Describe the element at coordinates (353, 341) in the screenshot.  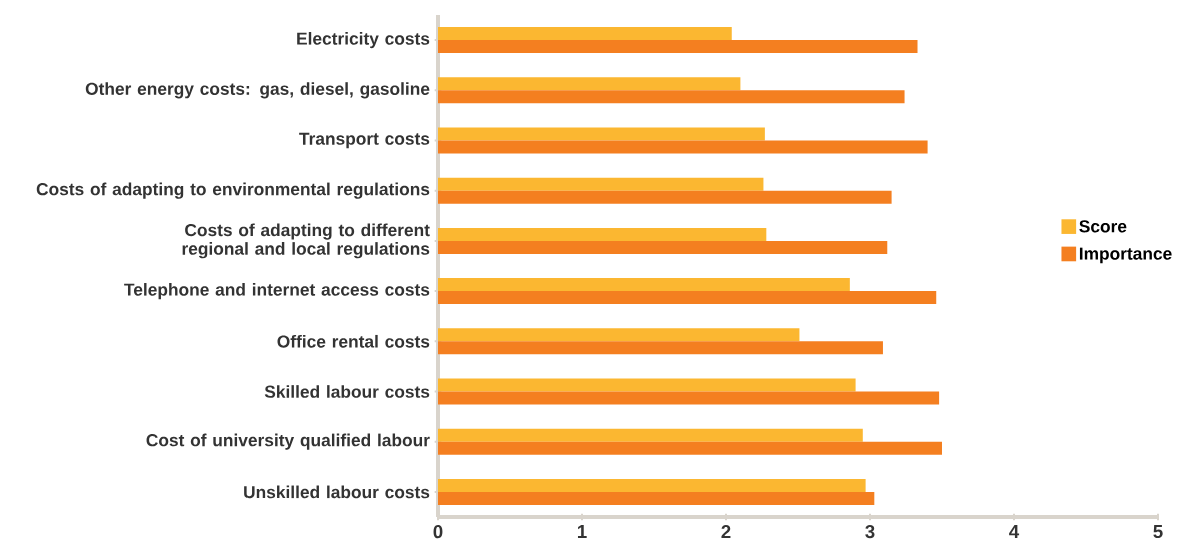
I see `y-tick-label: Office rental costs` at that location.